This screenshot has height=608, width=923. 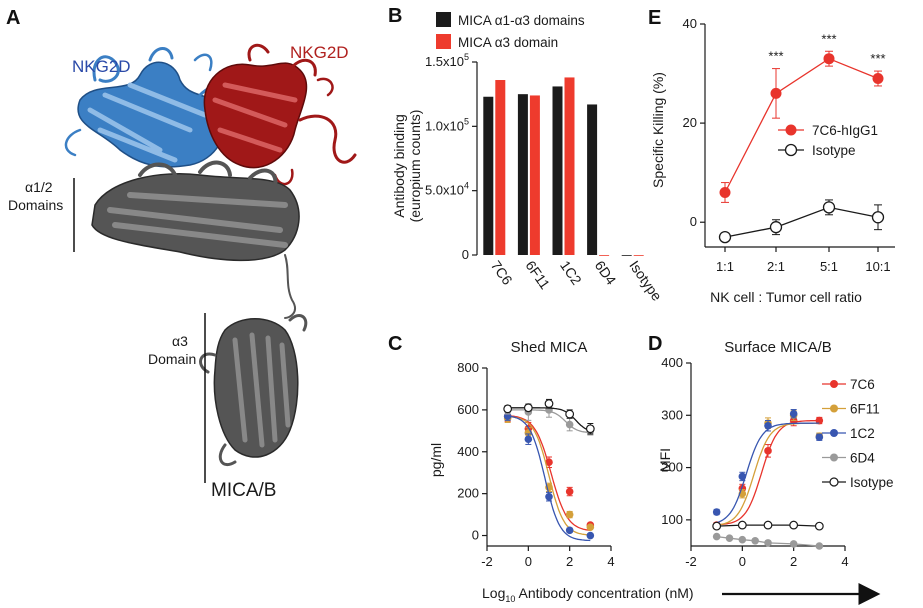 What do you see at coordinates (754, 462) in the screenshot?
I see `panel-d-plot: 100 200 300 400 -2 0 2 4` at bounding box center [754, 462].